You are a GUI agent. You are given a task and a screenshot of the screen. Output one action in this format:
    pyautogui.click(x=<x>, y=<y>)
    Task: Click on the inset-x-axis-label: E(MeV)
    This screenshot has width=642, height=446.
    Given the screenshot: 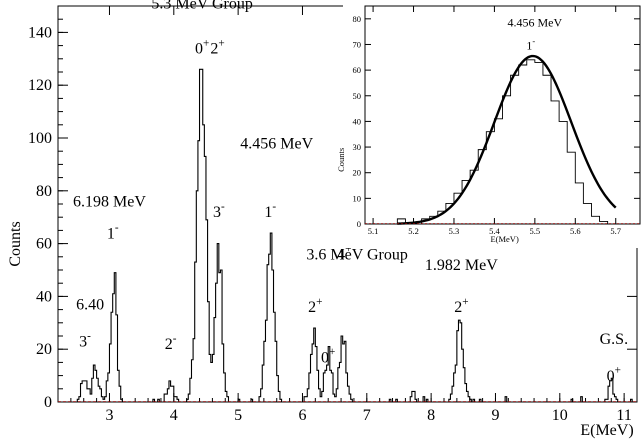 What is the action you would take?
    pyautogui.click(x=504, y=239)
    